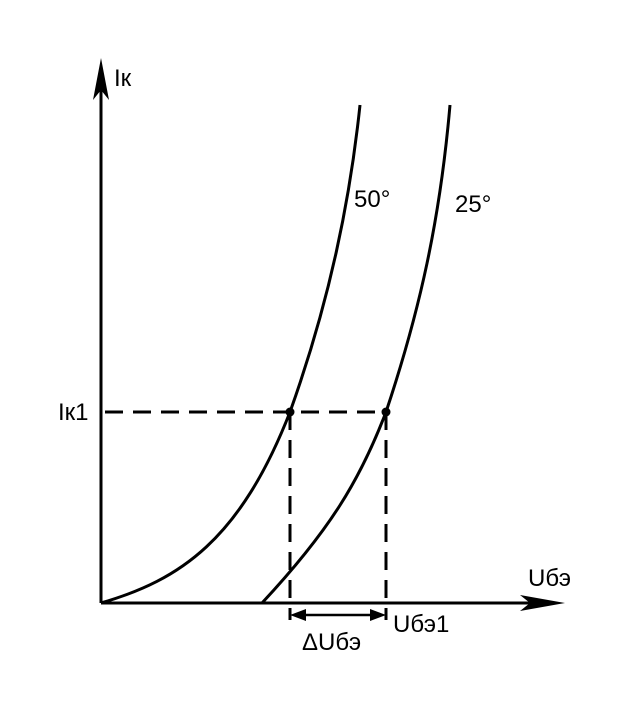 The image size is (639, 720). Describe the element at coordinates (473, 204) in the screenshot. I see `curve-label: 25°` at that location.